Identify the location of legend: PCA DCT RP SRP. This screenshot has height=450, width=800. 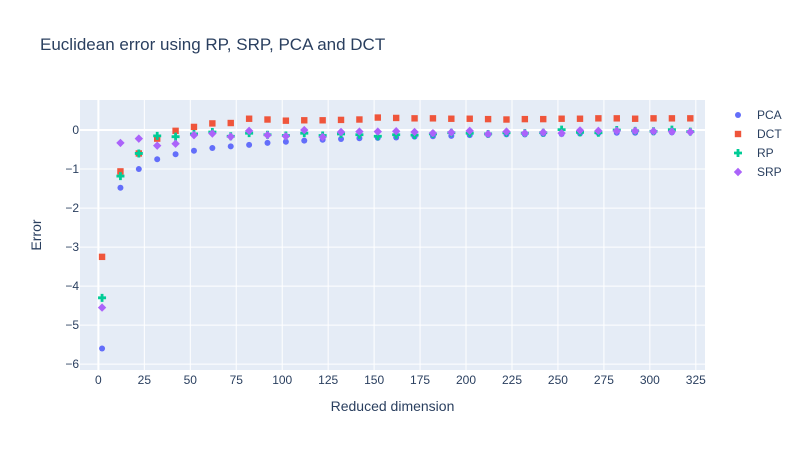
(757, 143).